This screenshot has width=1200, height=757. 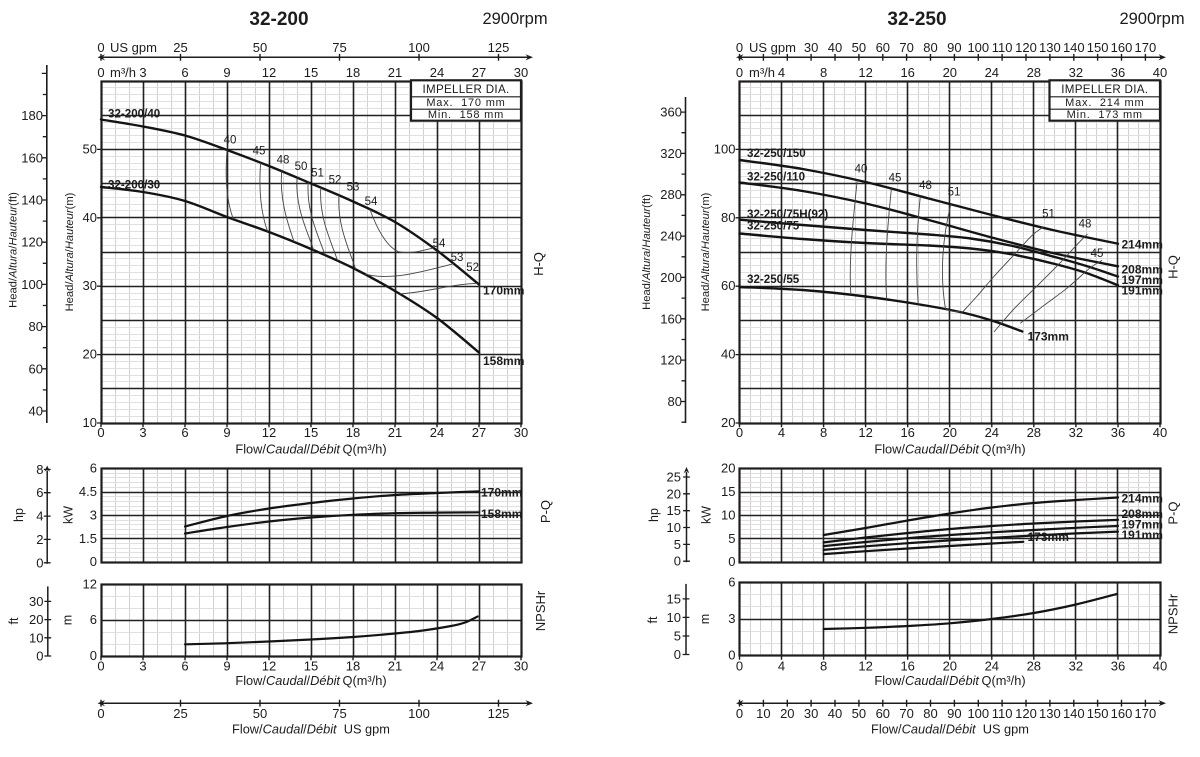 What do you see at coordinates (339, 47) in the screenshot?
I see `svg-text: 75` at bounding box center [339, 47].